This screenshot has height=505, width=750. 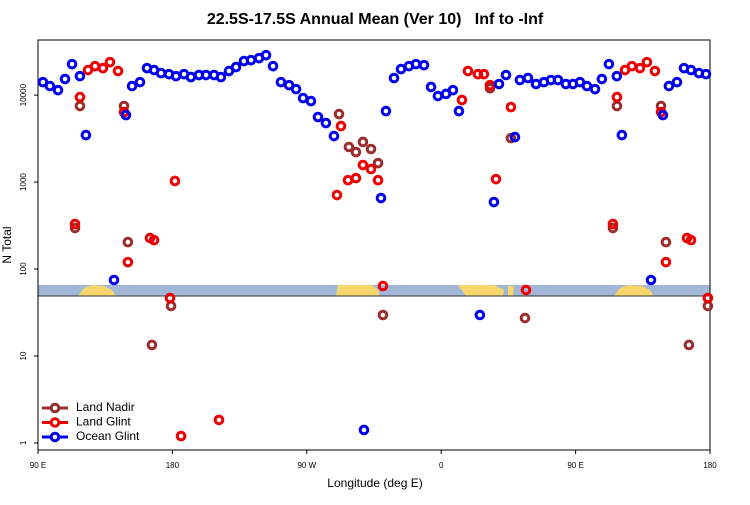 What do you see at coordinates (23, 182) in the screenshot?
I see `y-tick-label: 1000` at bounding box center [23, 182].